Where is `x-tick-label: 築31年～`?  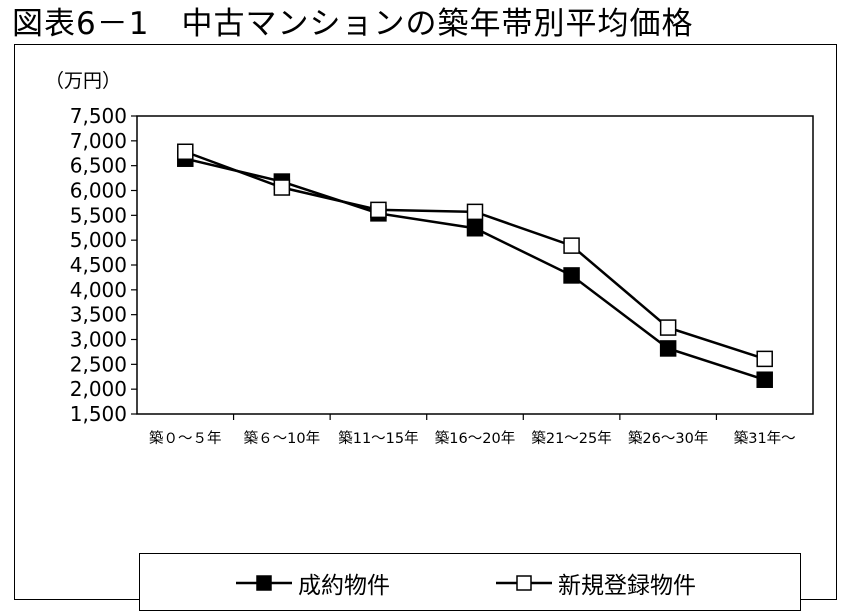 x-tick-label: 築31年～ is located at coordinates (765, 438).